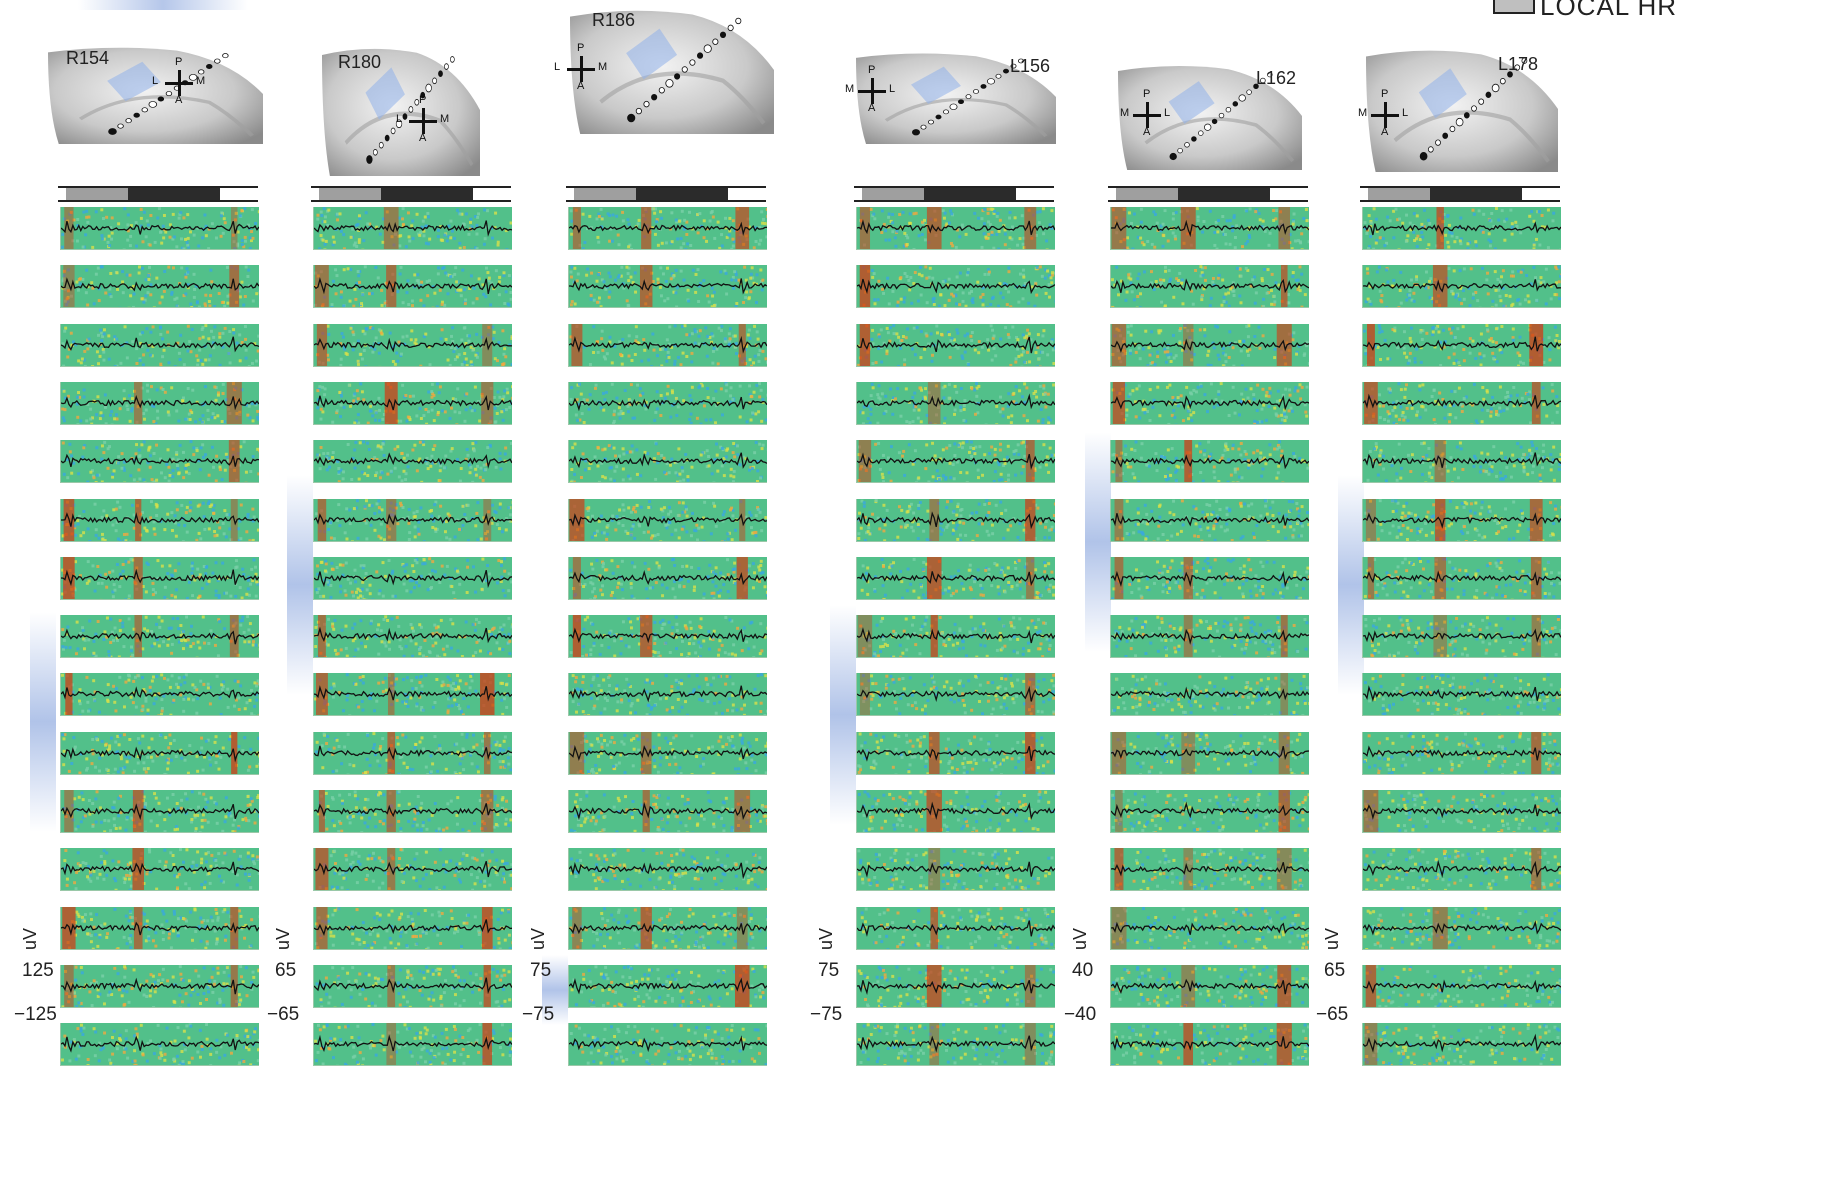 The width and height of the screenshot is (1824, 1194). I want to click on scale-max-label: 65, so click(286, 970).